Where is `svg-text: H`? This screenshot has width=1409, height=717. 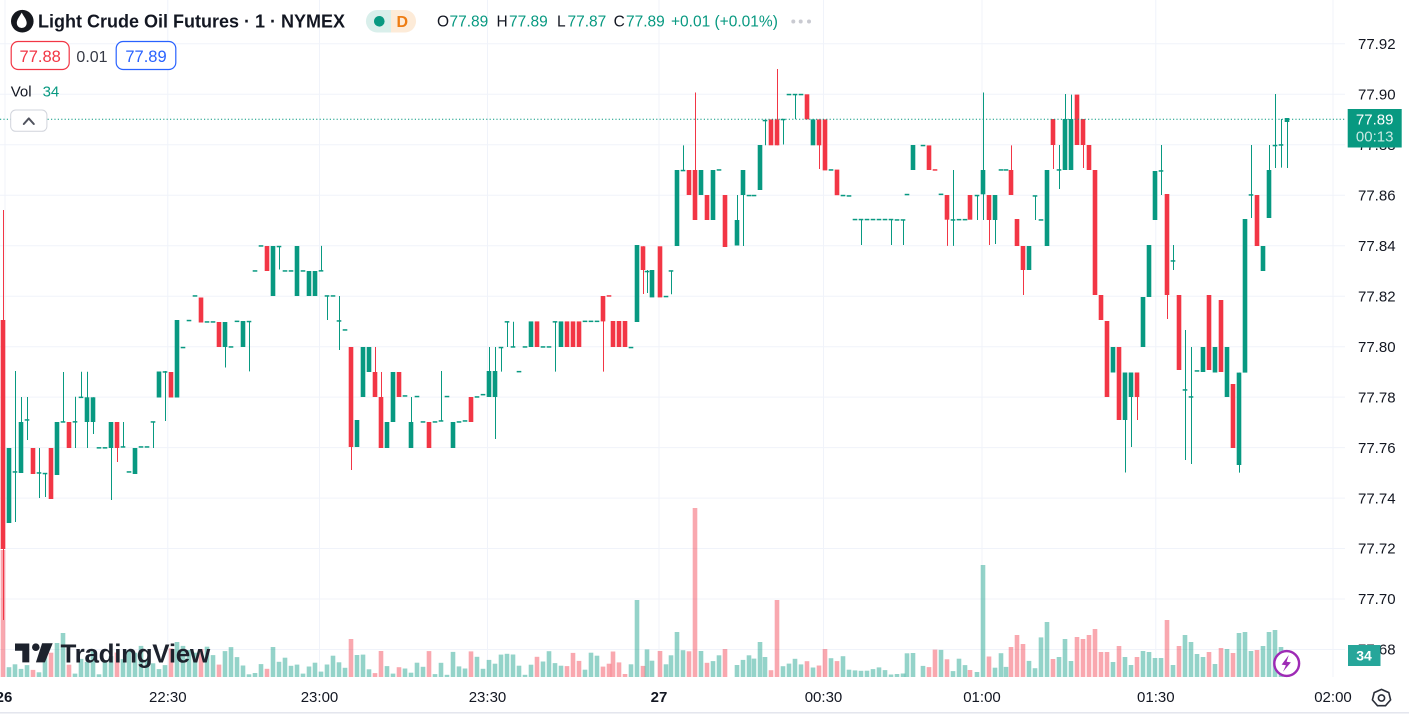 svg-text: H is located at coordinates (502, 22).